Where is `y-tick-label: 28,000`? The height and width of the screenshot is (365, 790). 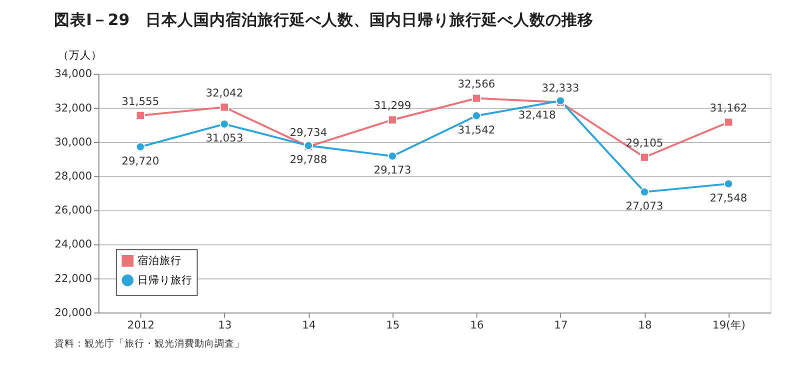
y-tick-label: 28,000 is located at coordinates (73, 176).